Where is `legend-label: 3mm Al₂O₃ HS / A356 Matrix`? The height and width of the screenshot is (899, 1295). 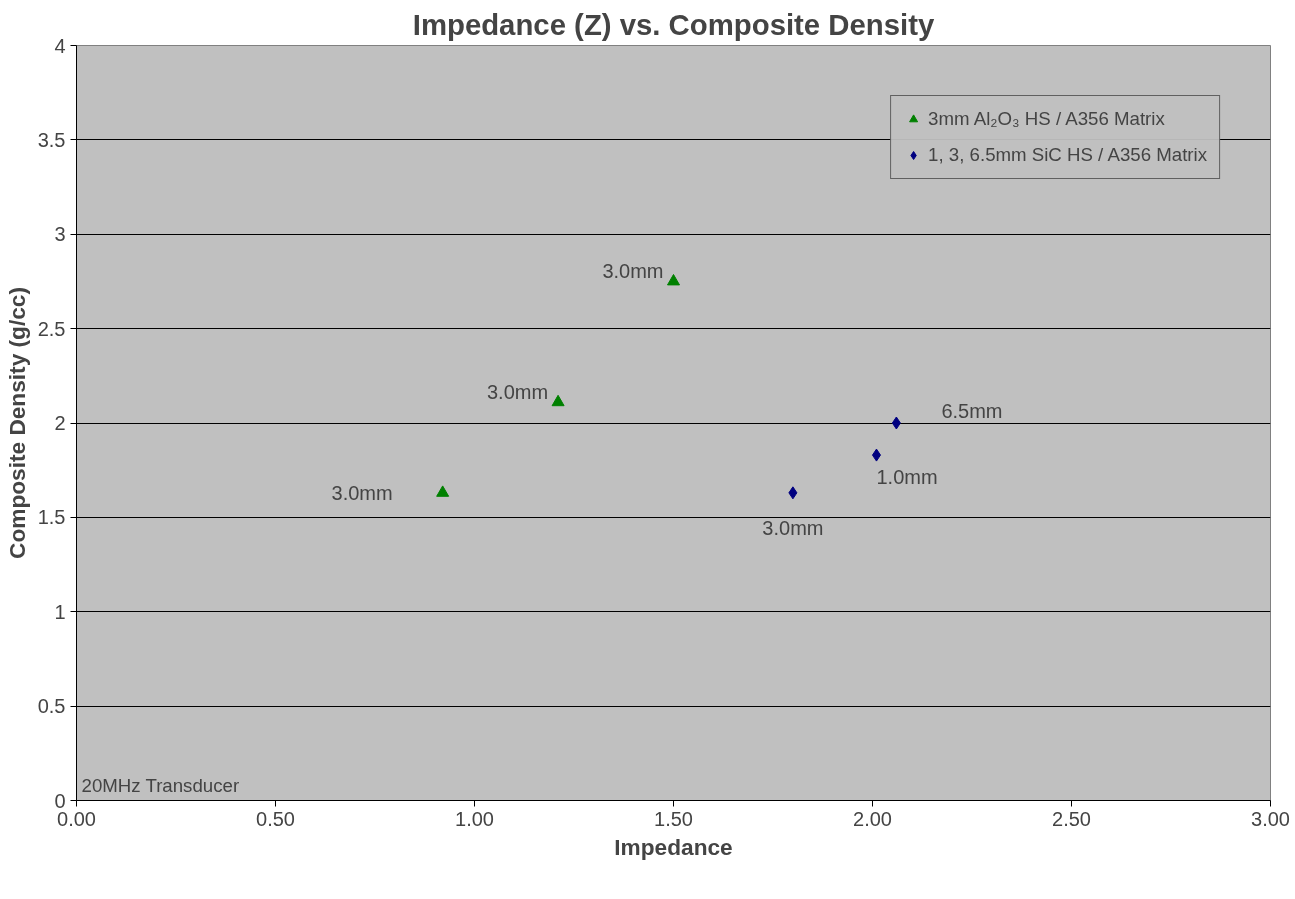 legend-label: 3mm Al₂O₃ HS / A356 Matrix is located at coordinates (1046, 119).